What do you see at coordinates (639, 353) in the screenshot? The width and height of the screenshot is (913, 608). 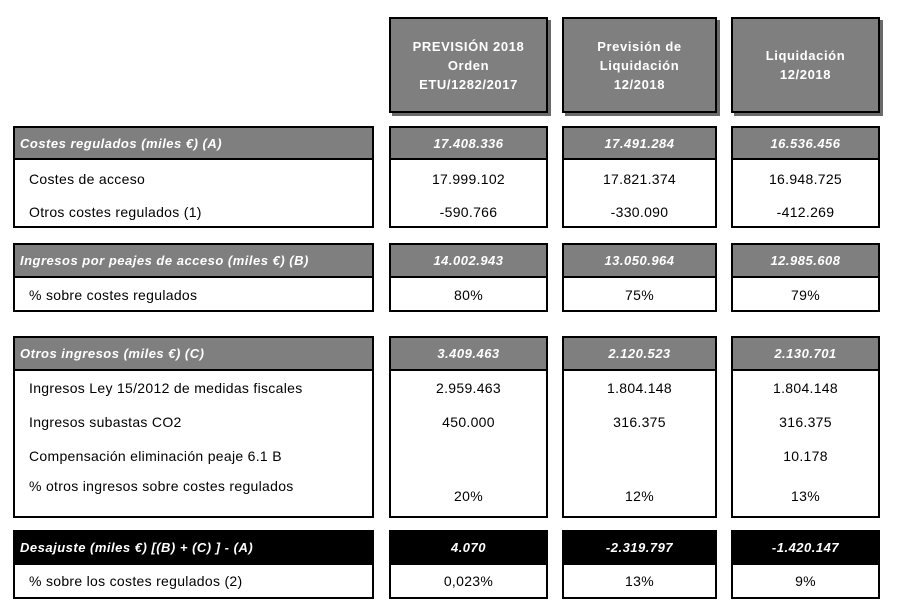 I see `section-total-prevision-liquidacion: 2.120.523` at bounding box center [639, 353].